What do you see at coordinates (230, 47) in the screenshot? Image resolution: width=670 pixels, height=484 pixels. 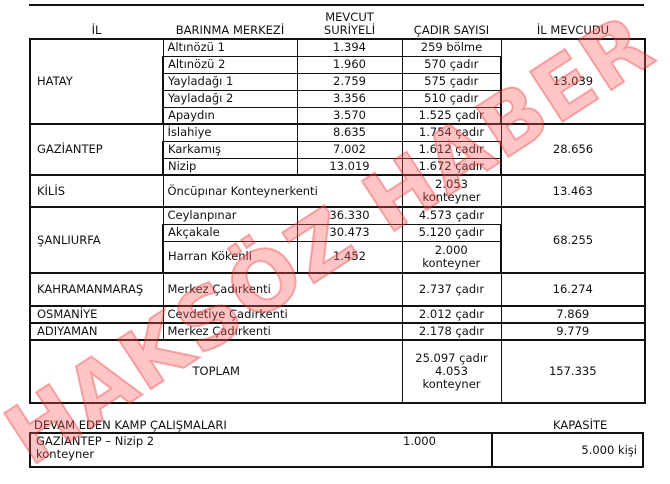 I see `center-name: Altınözü 1` at bounding box center [230, 47].